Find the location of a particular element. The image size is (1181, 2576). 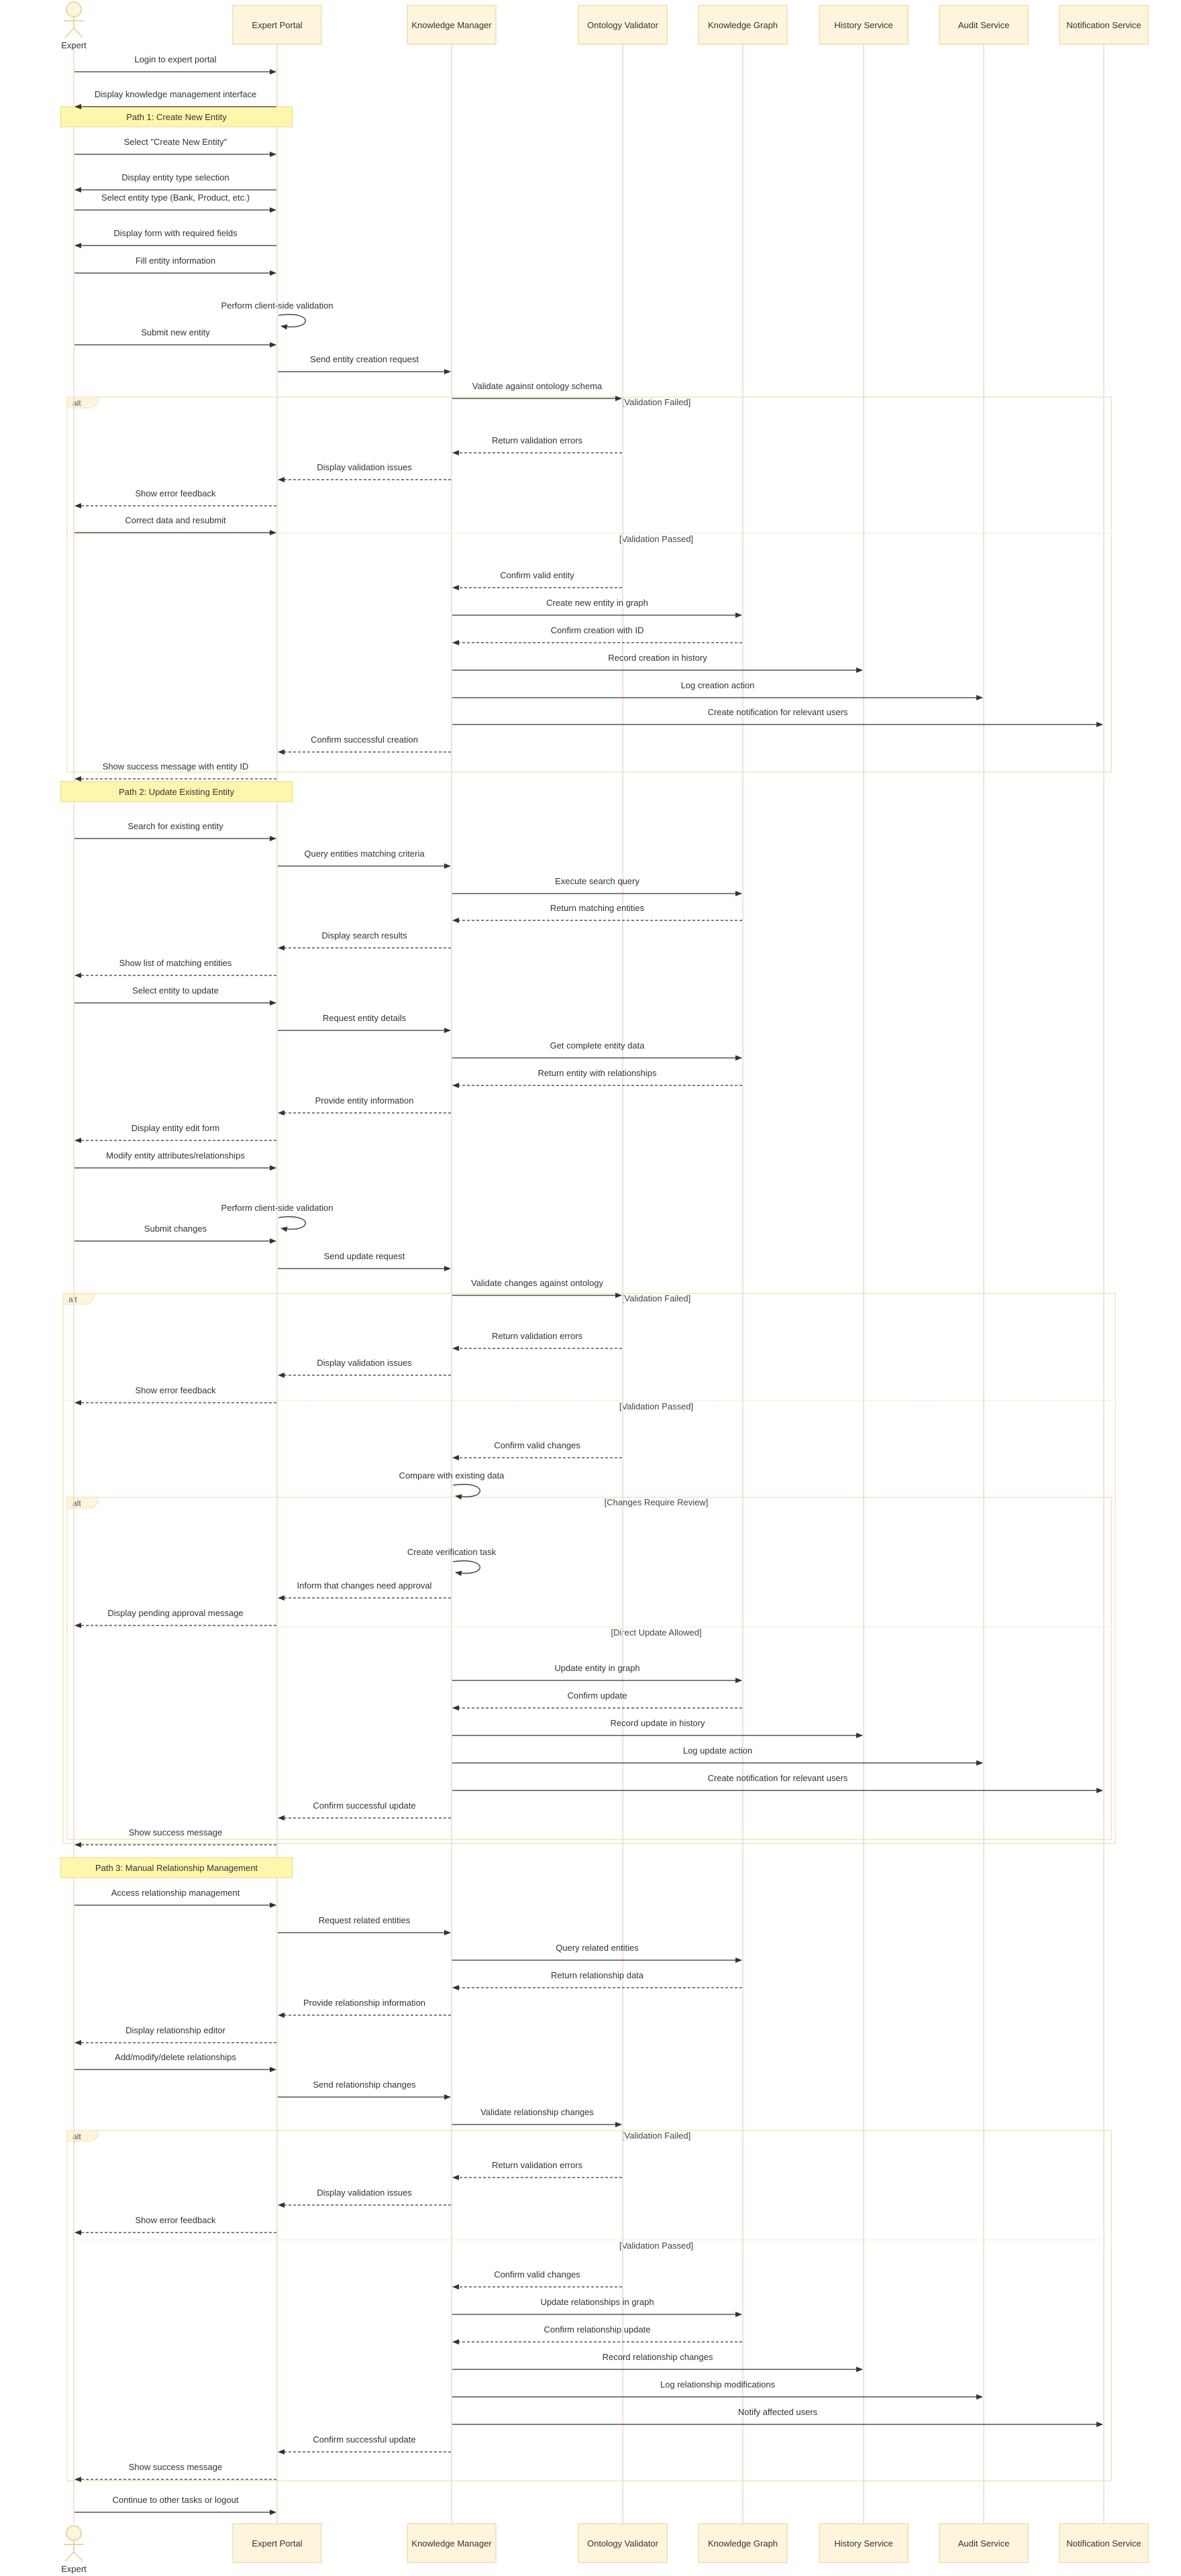

message-get-complete-entity-data: Get complete entity data is located at coordinates (597, 1050).